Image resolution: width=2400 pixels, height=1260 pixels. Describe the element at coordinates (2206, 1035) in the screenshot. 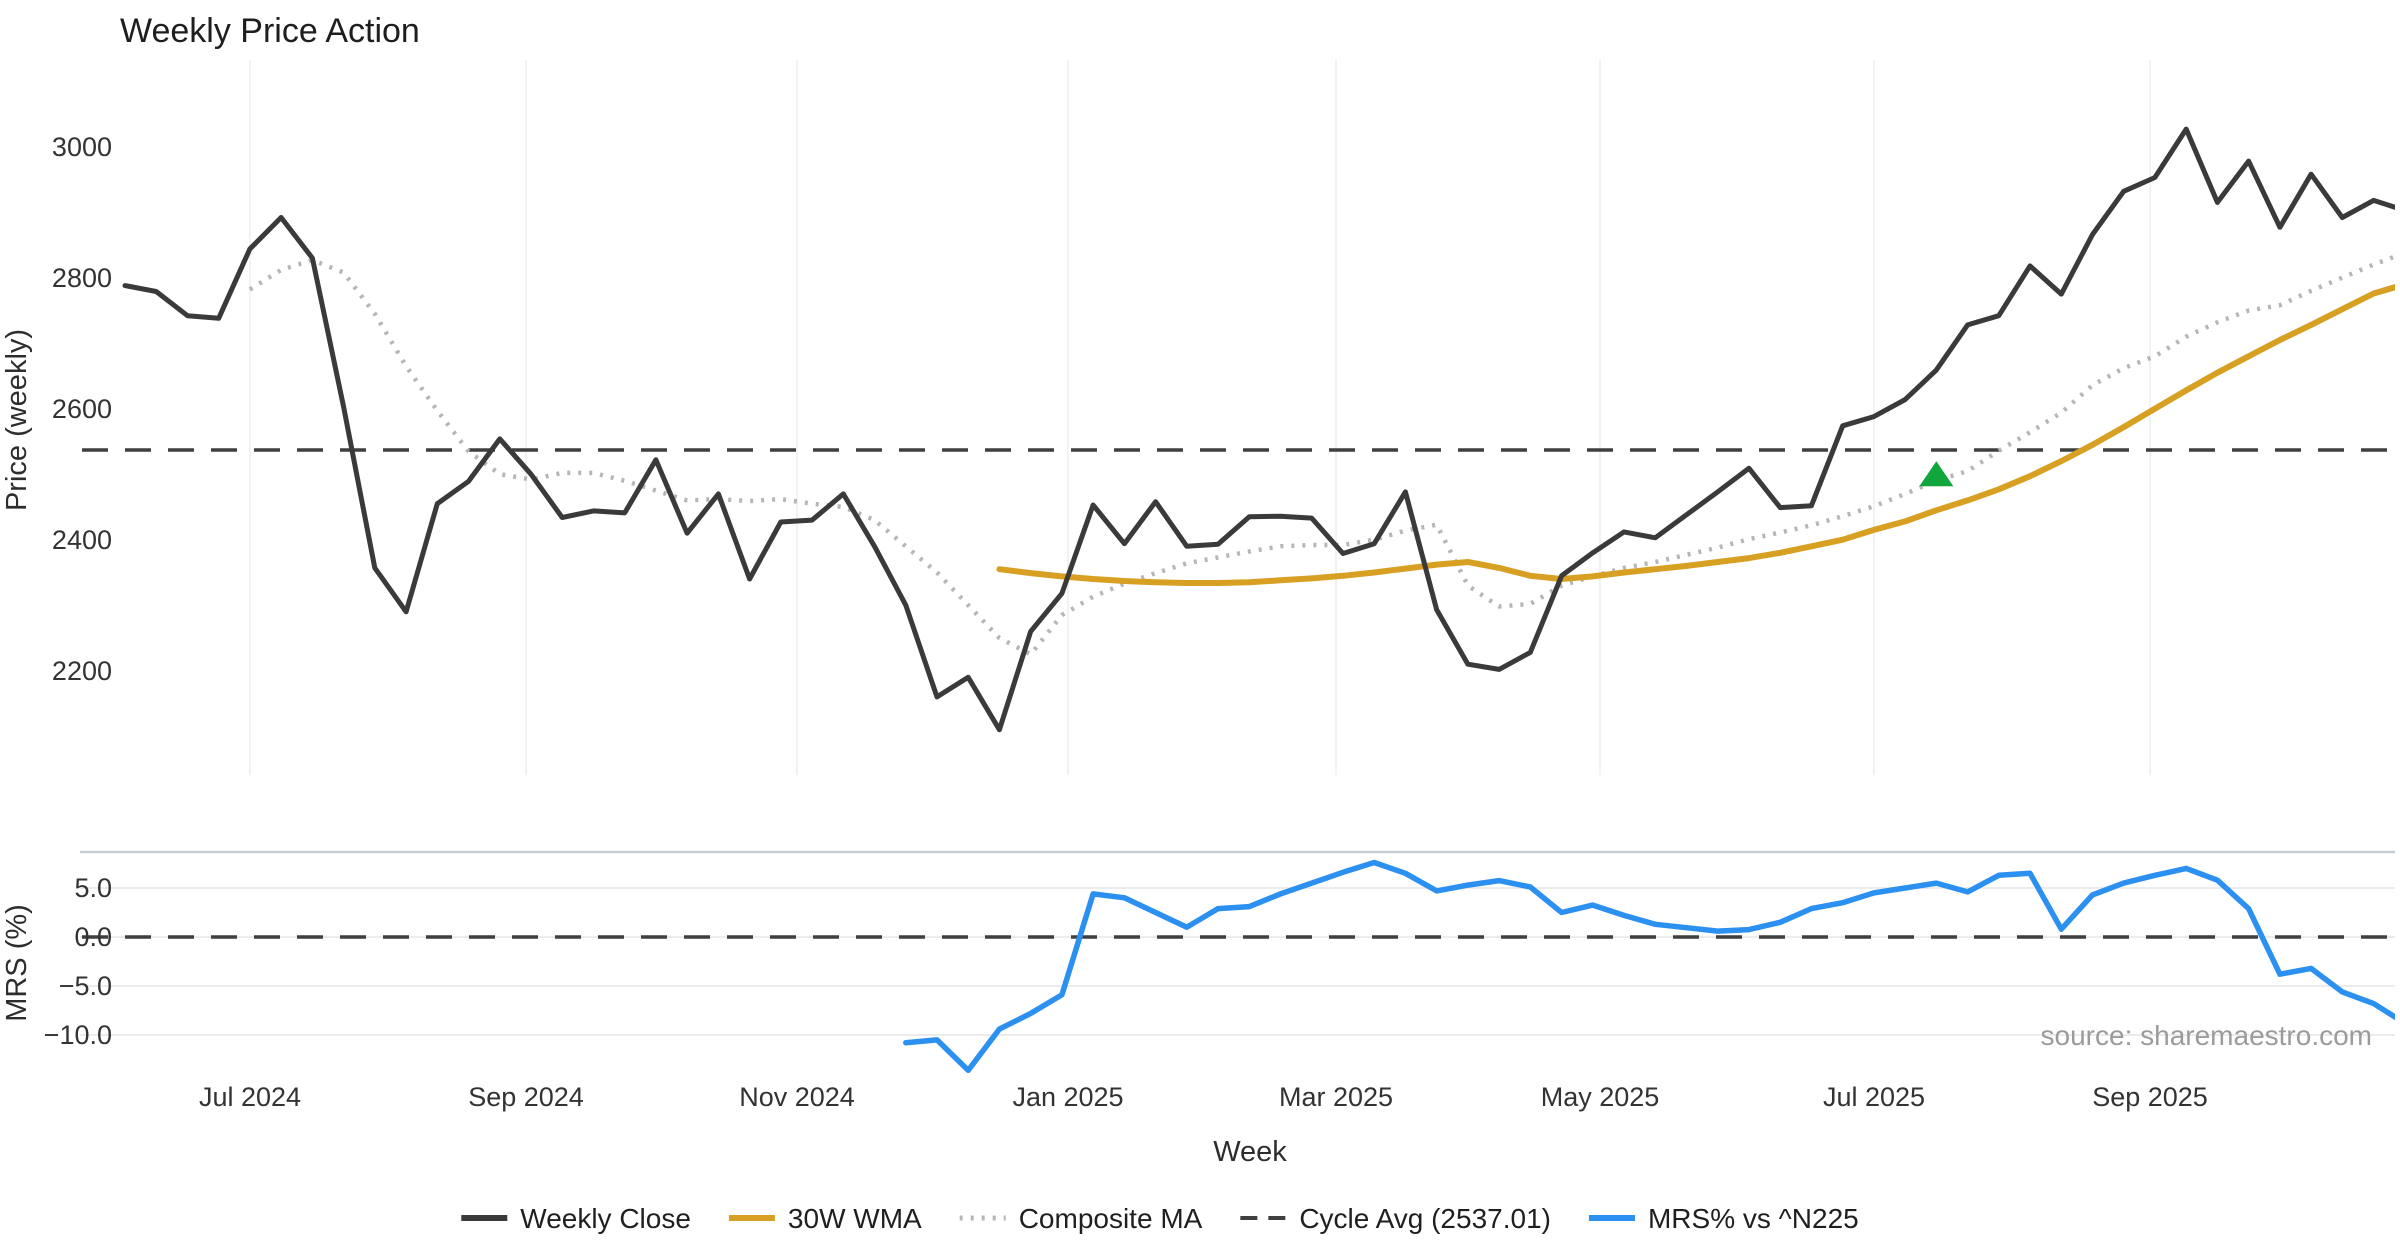

I see `source-note: source: sharemaestro.com` at that location.